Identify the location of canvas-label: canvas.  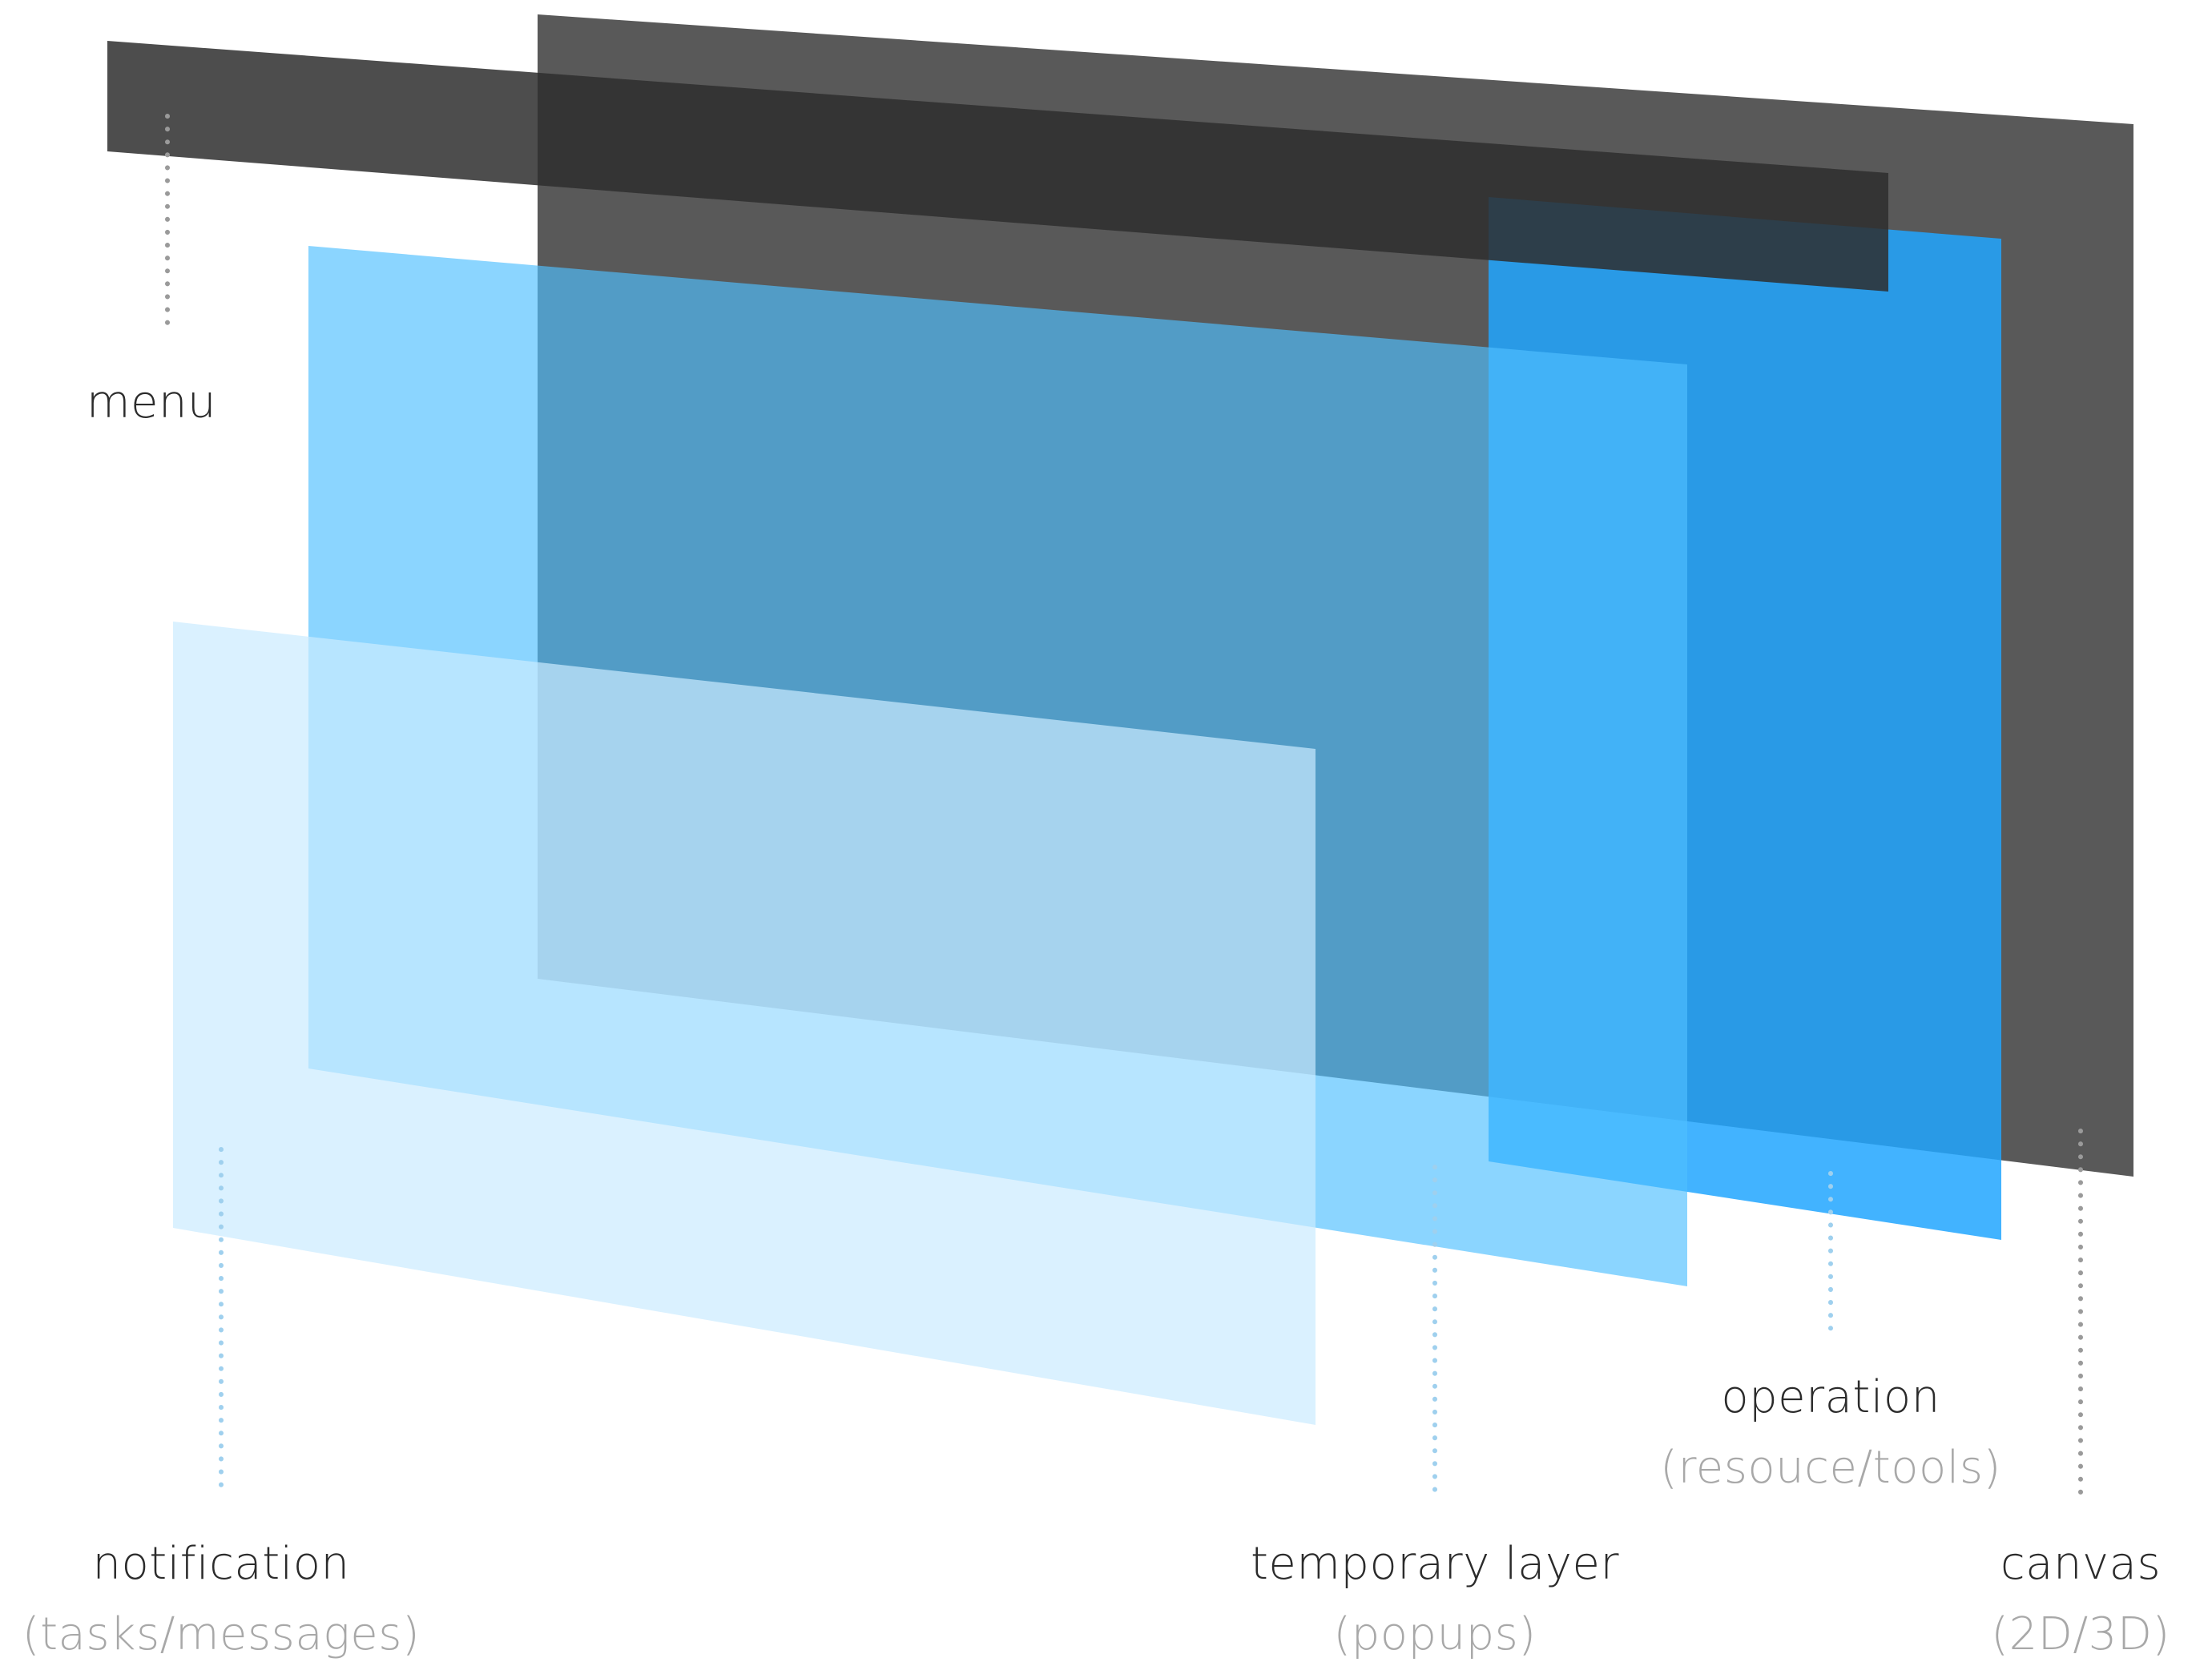
(2081, 1564).